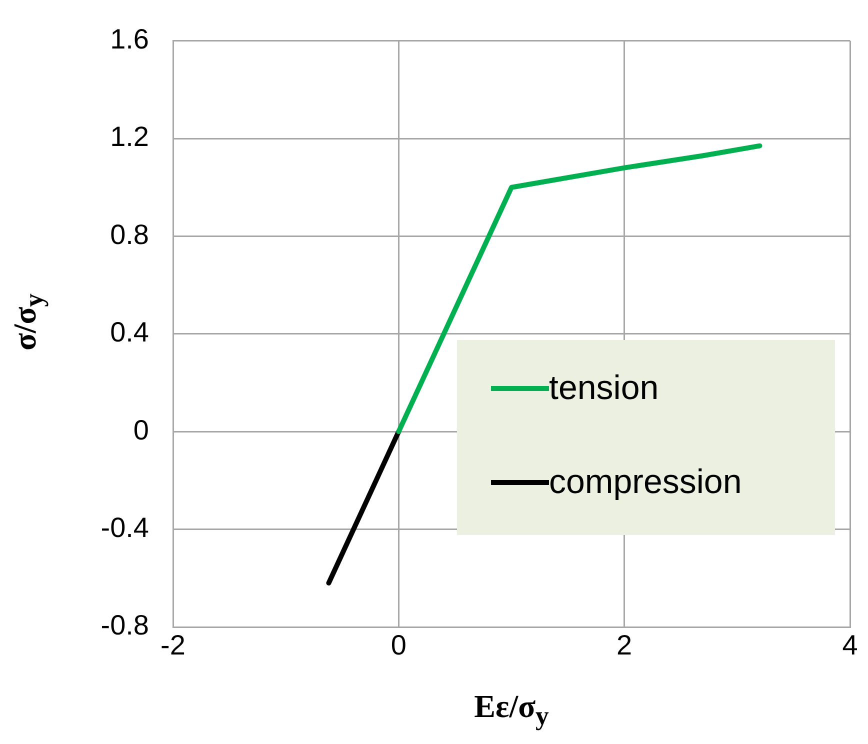 The height and width of the screenshot is (744, 868). What do you see at coordinates (511, 710) in the screenshot?
I see `x-axis-title: Eε/σ$_{y}$` at bounding box center [511, 710].